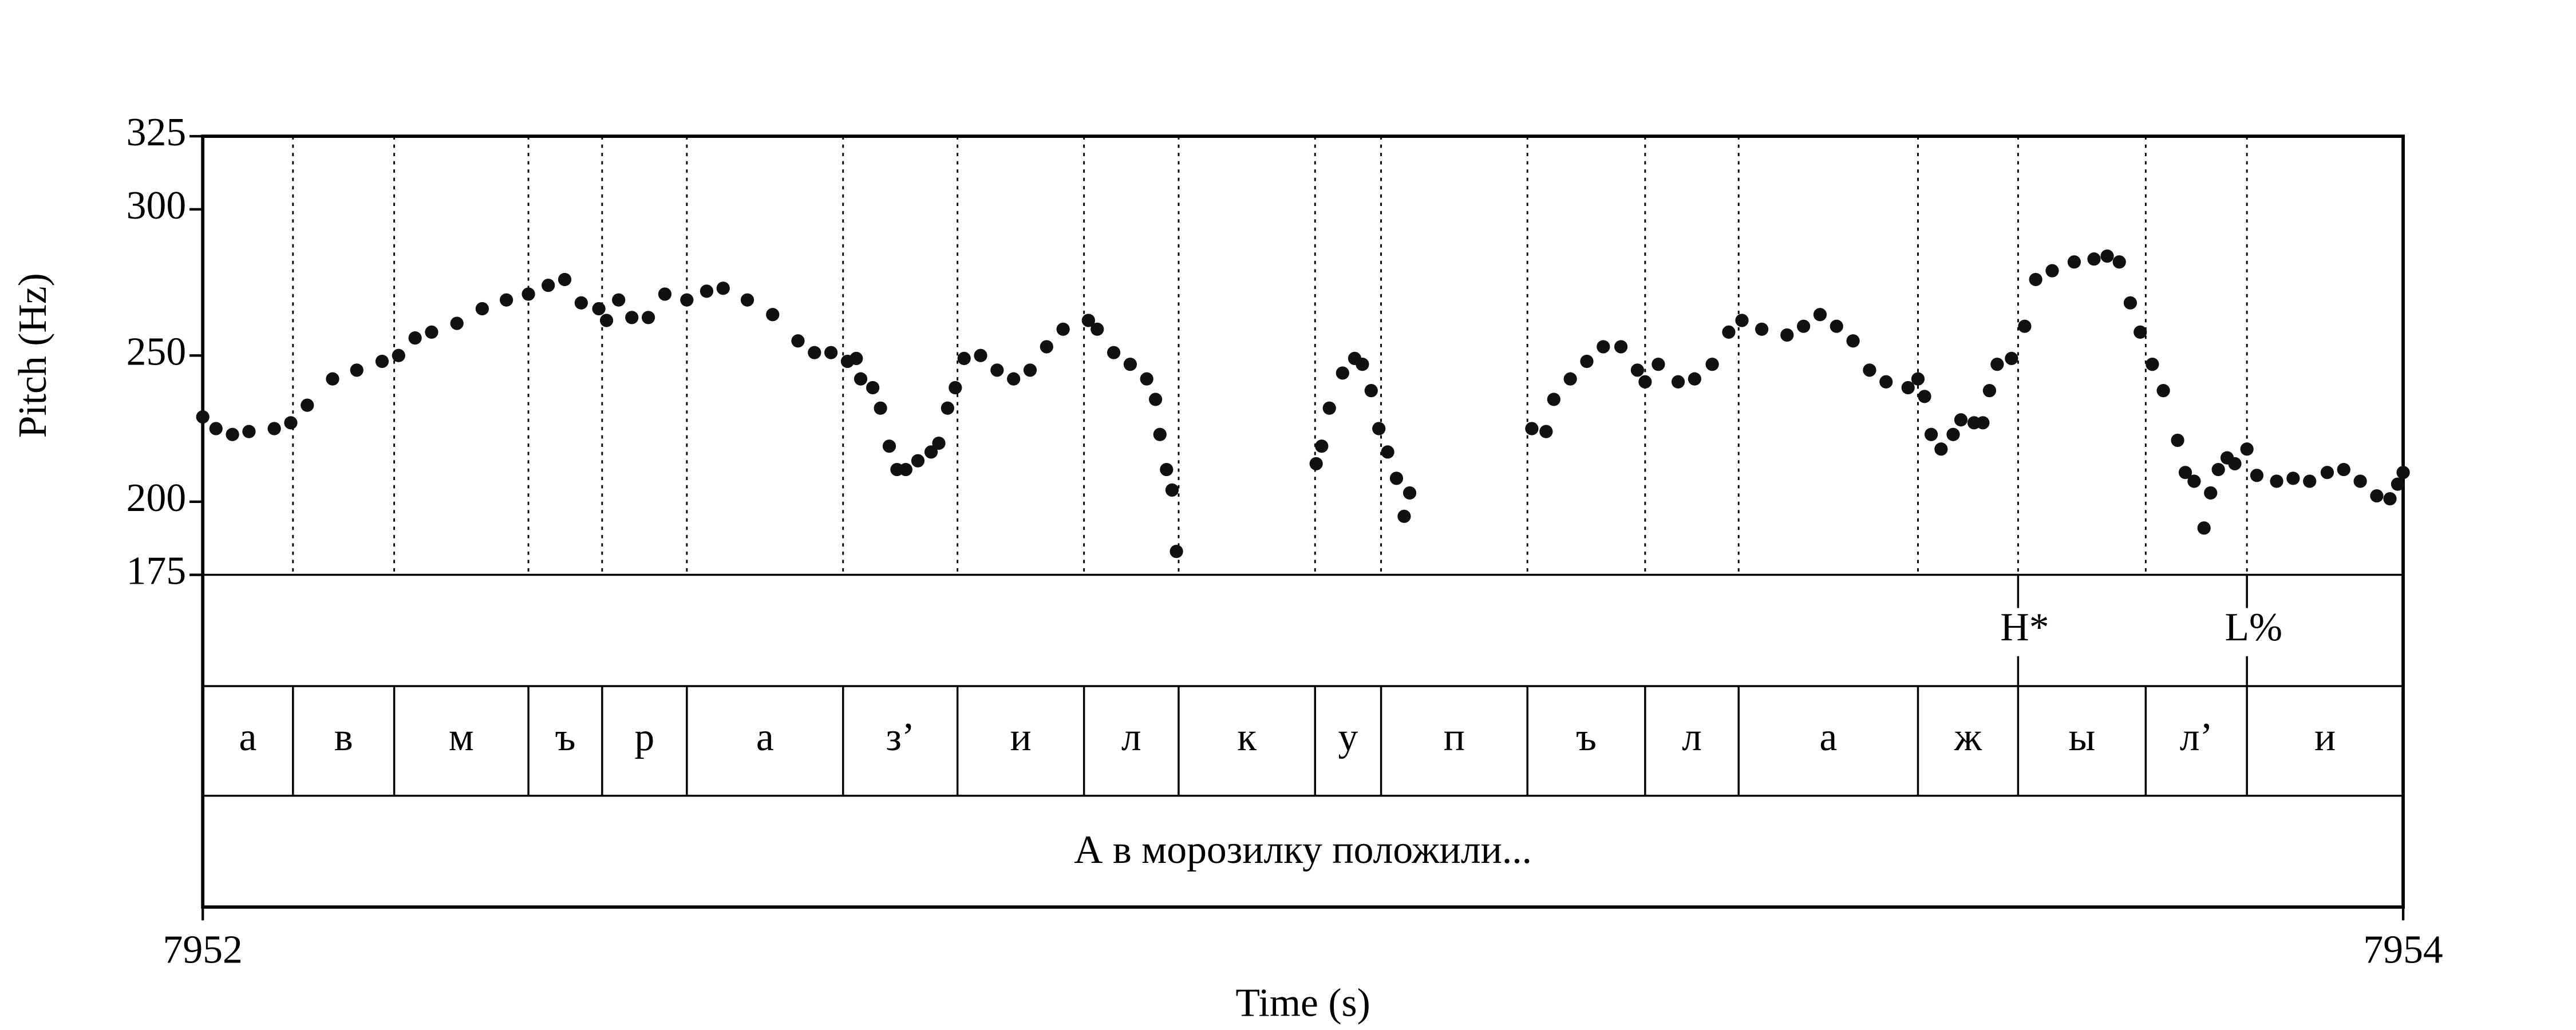 The height and width of the screenshot is (1030, 2576). What do you see at coordinates (2024, 627) in the screenshot?
I see `tone-label: H*` at bounding box center [2024, 627].